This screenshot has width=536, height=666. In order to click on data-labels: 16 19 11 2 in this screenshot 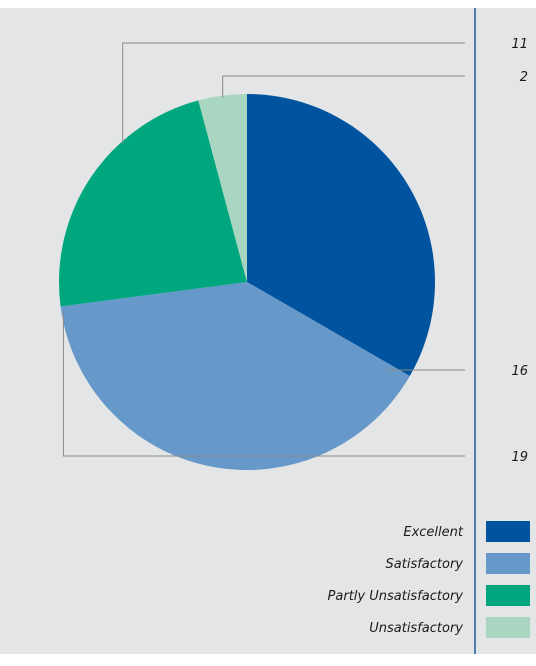, I will do `click(519, 251)`.